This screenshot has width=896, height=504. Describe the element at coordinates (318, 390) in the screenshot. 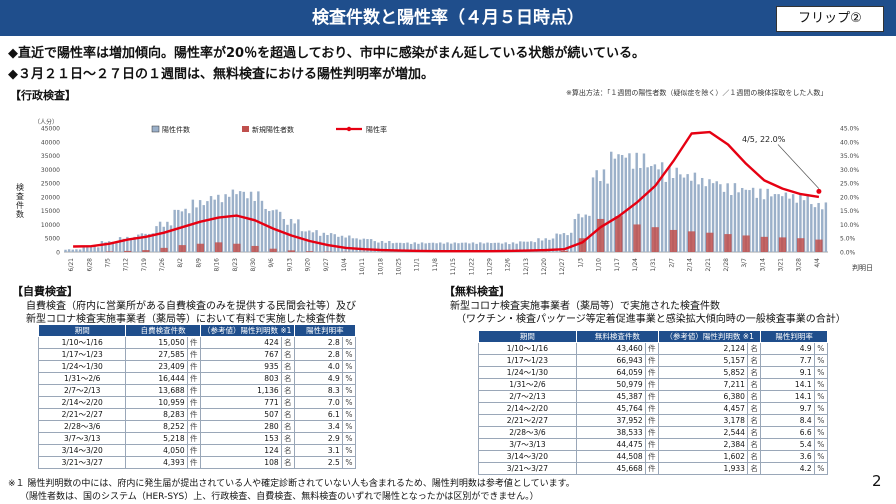

I see `rate-cell: 8.3` at that location.